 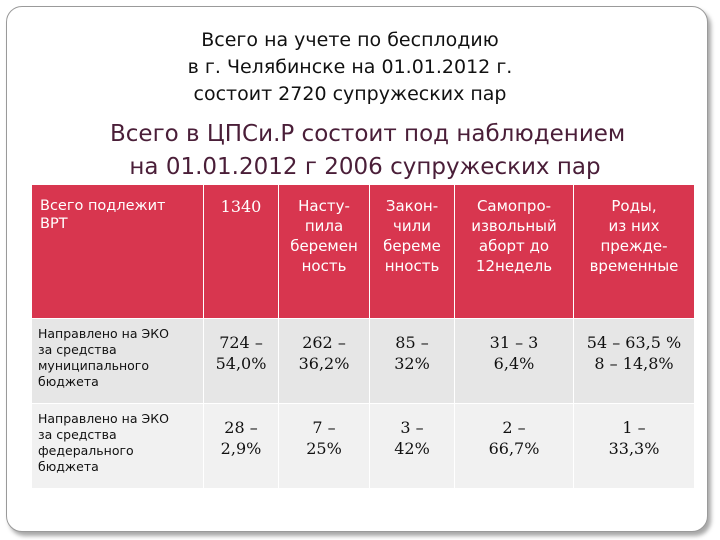 I want to click on table-cell: 85 – 32%, so click(x=412, y=361).